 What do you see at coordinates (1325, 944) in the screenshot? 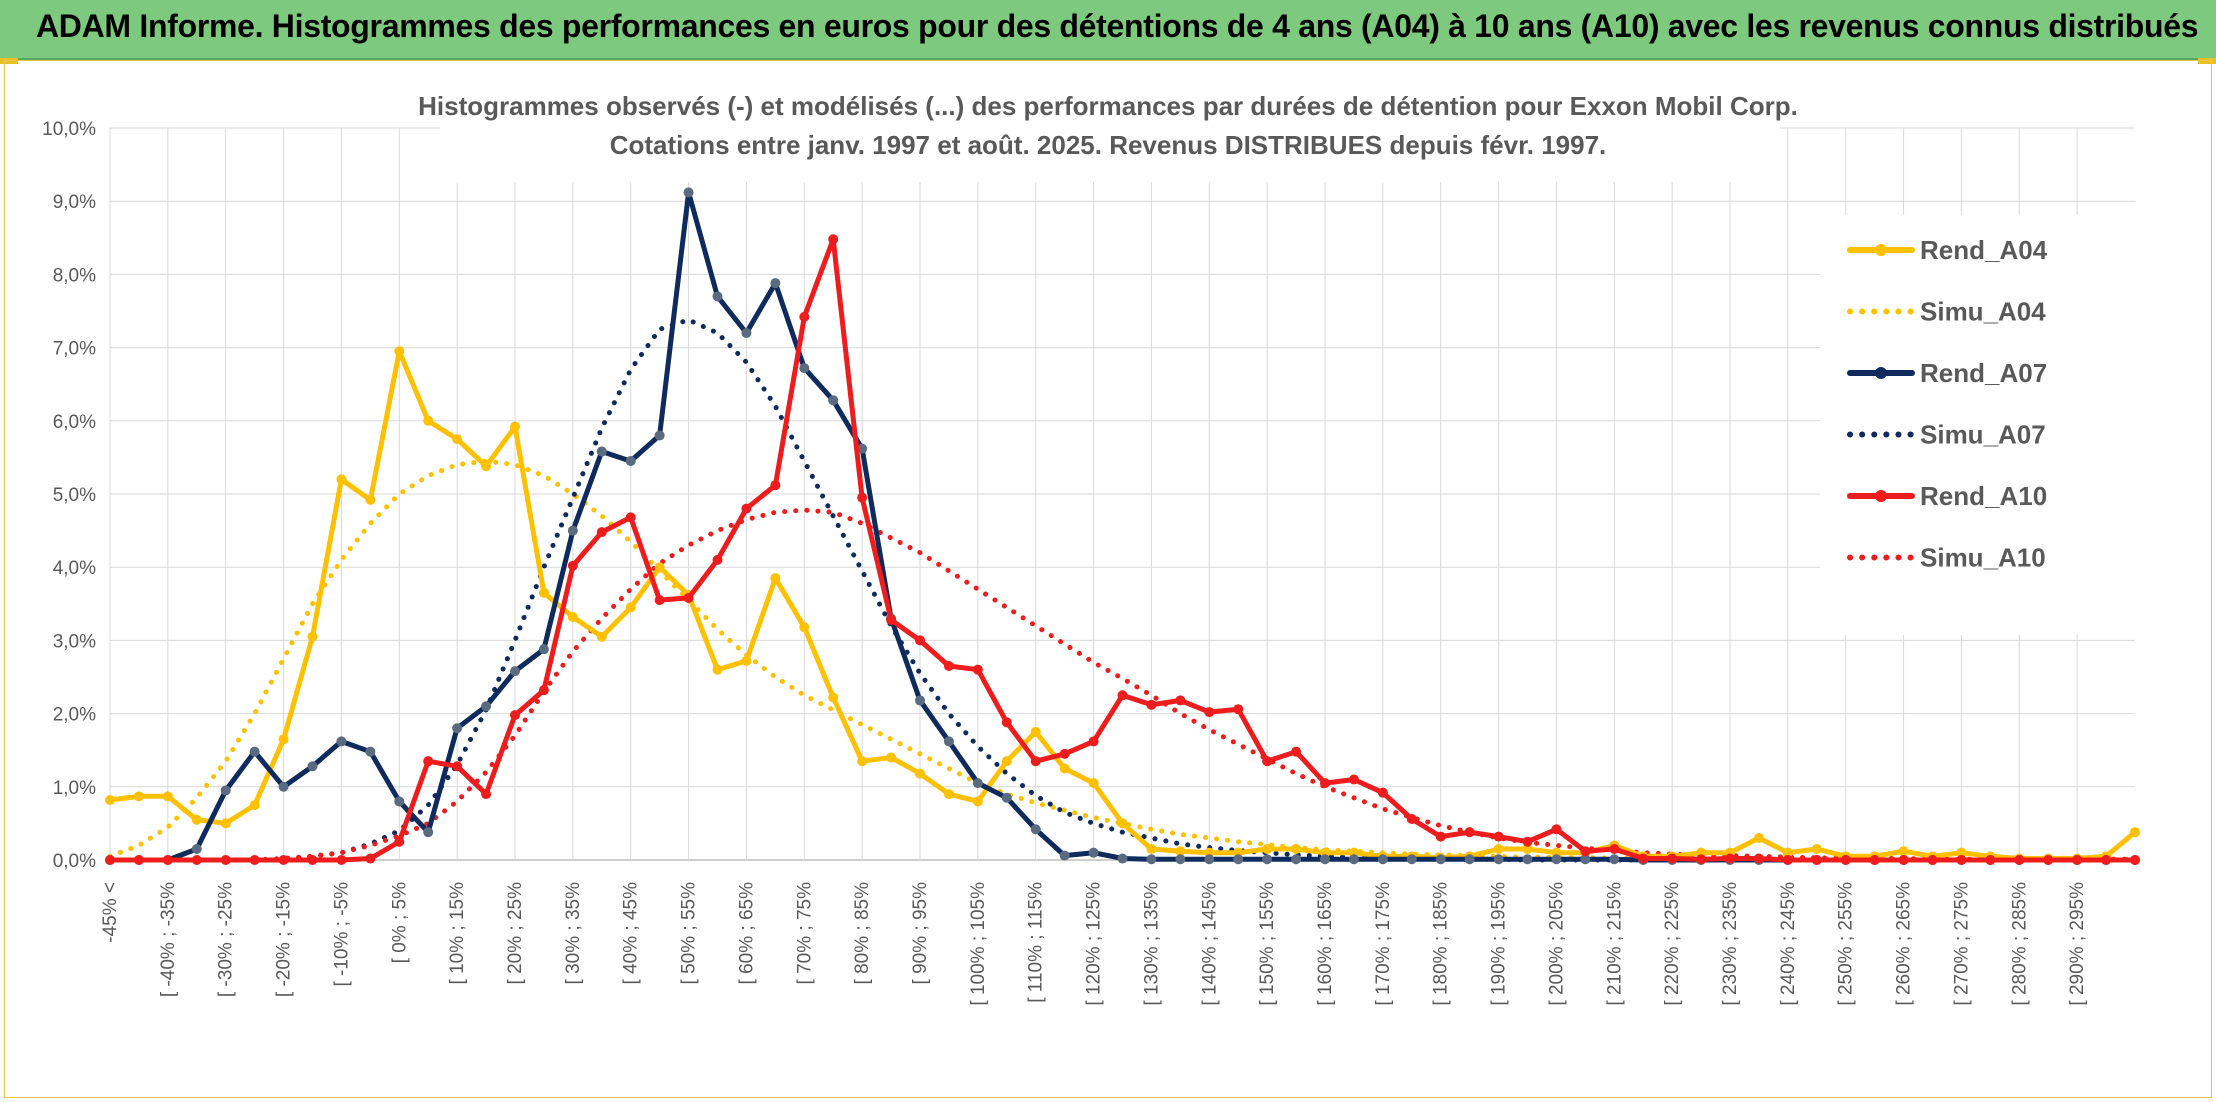
I see `x-tick-label: [ 160% ; 165%` at bounding box center [1325, 944].